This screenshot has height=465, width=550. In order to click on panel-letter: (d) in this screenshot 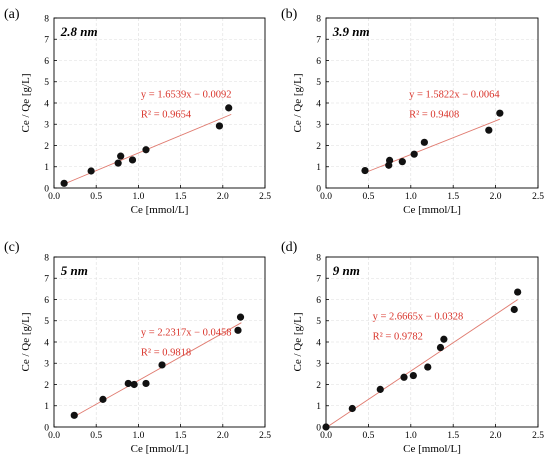, I will do `click(289, 247)`.